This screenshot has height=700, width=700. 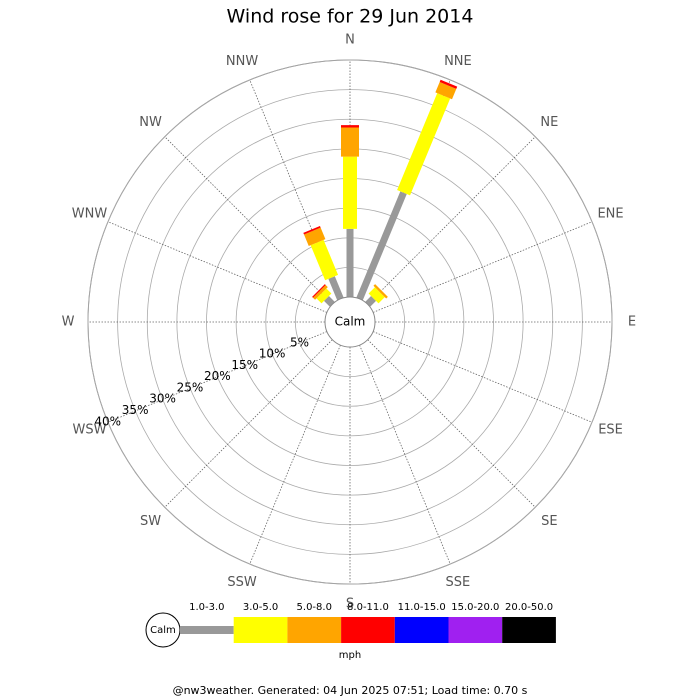 What do you see at coordinates (458, 582) in the screenshot?
I see `direction-label: SSE` at bounding box center [458, 582].